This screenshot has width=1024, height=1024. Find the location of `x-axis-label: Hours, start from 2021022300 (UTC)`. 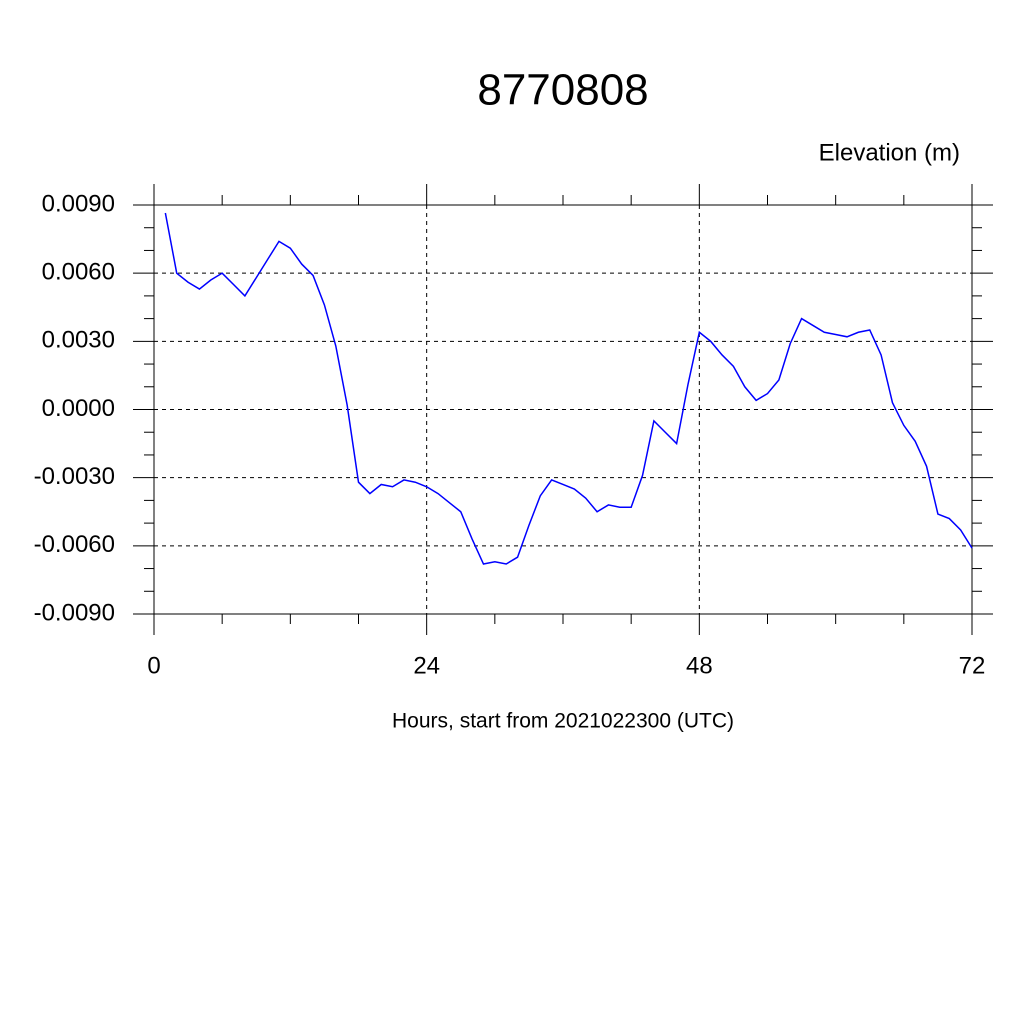

x-axis-label: Hours, start from 2021022300 (UTC) is located at coordinates (563, 721).